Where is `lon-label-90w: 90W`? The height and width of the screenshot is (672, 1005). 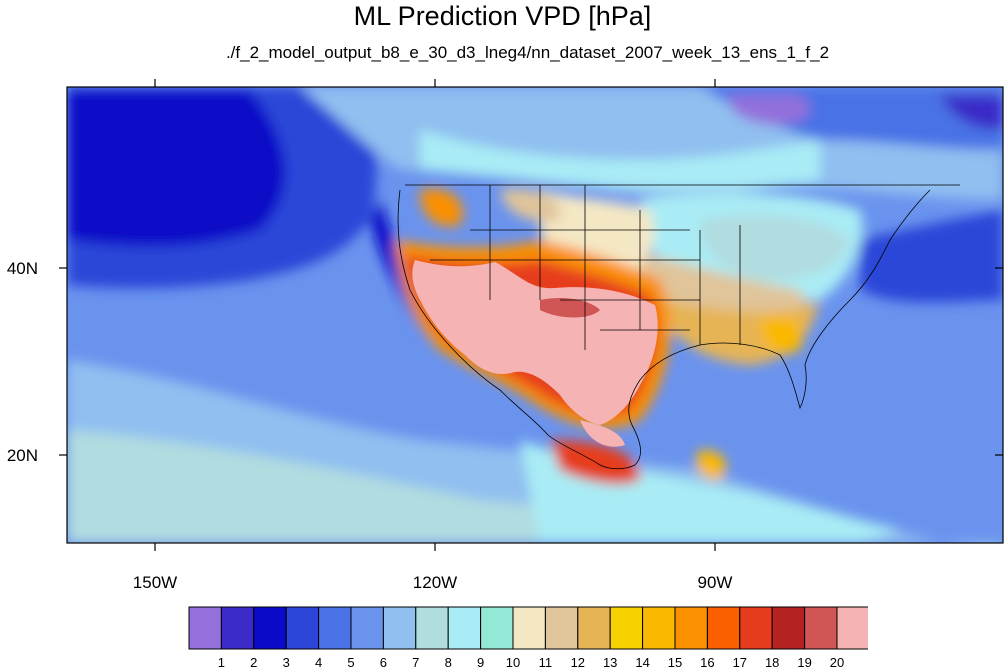
lon-label-90w: 90W is located at coordinates (715, 582).